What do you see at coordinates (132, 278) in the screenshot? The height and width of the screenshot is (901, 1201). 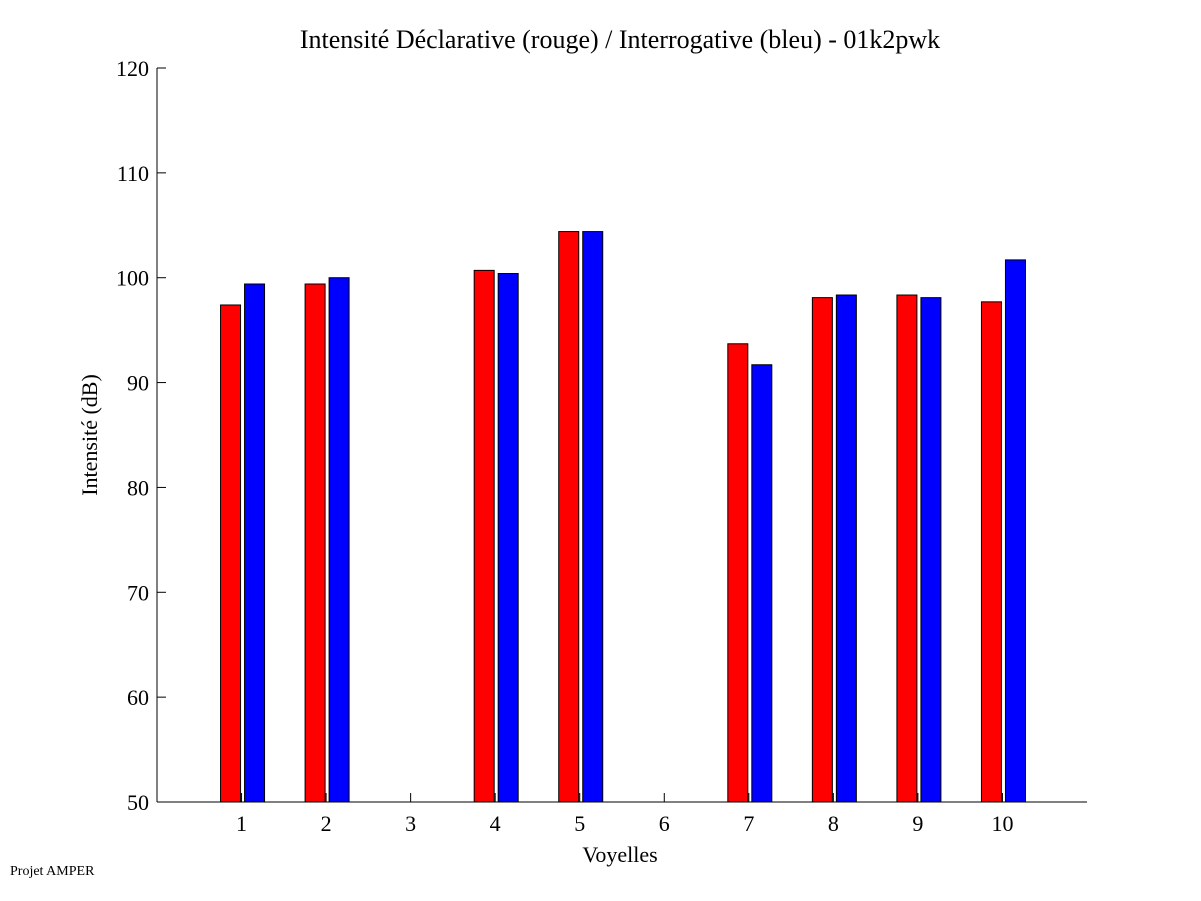 I see `y-tick-label: 100` at bounding box center [132, 278].